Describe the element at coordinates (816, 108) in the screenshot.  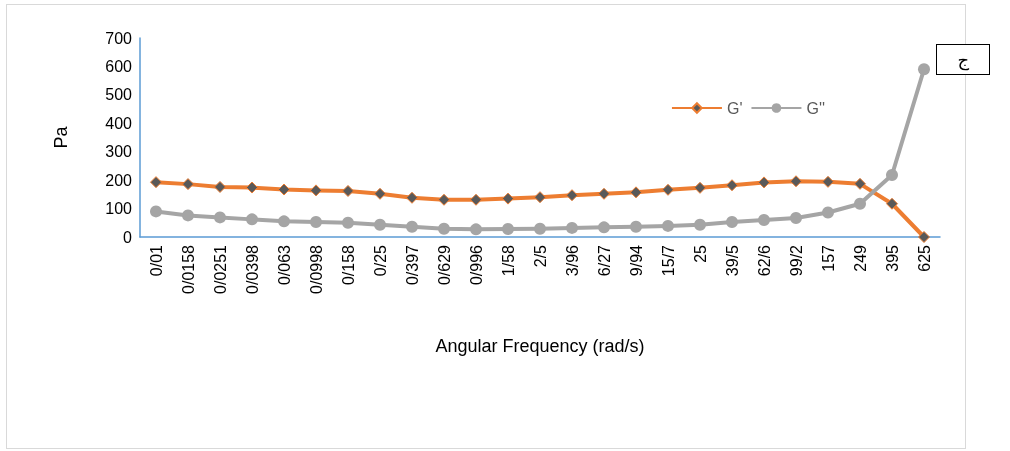
I see `legend-label: G''` at that location.